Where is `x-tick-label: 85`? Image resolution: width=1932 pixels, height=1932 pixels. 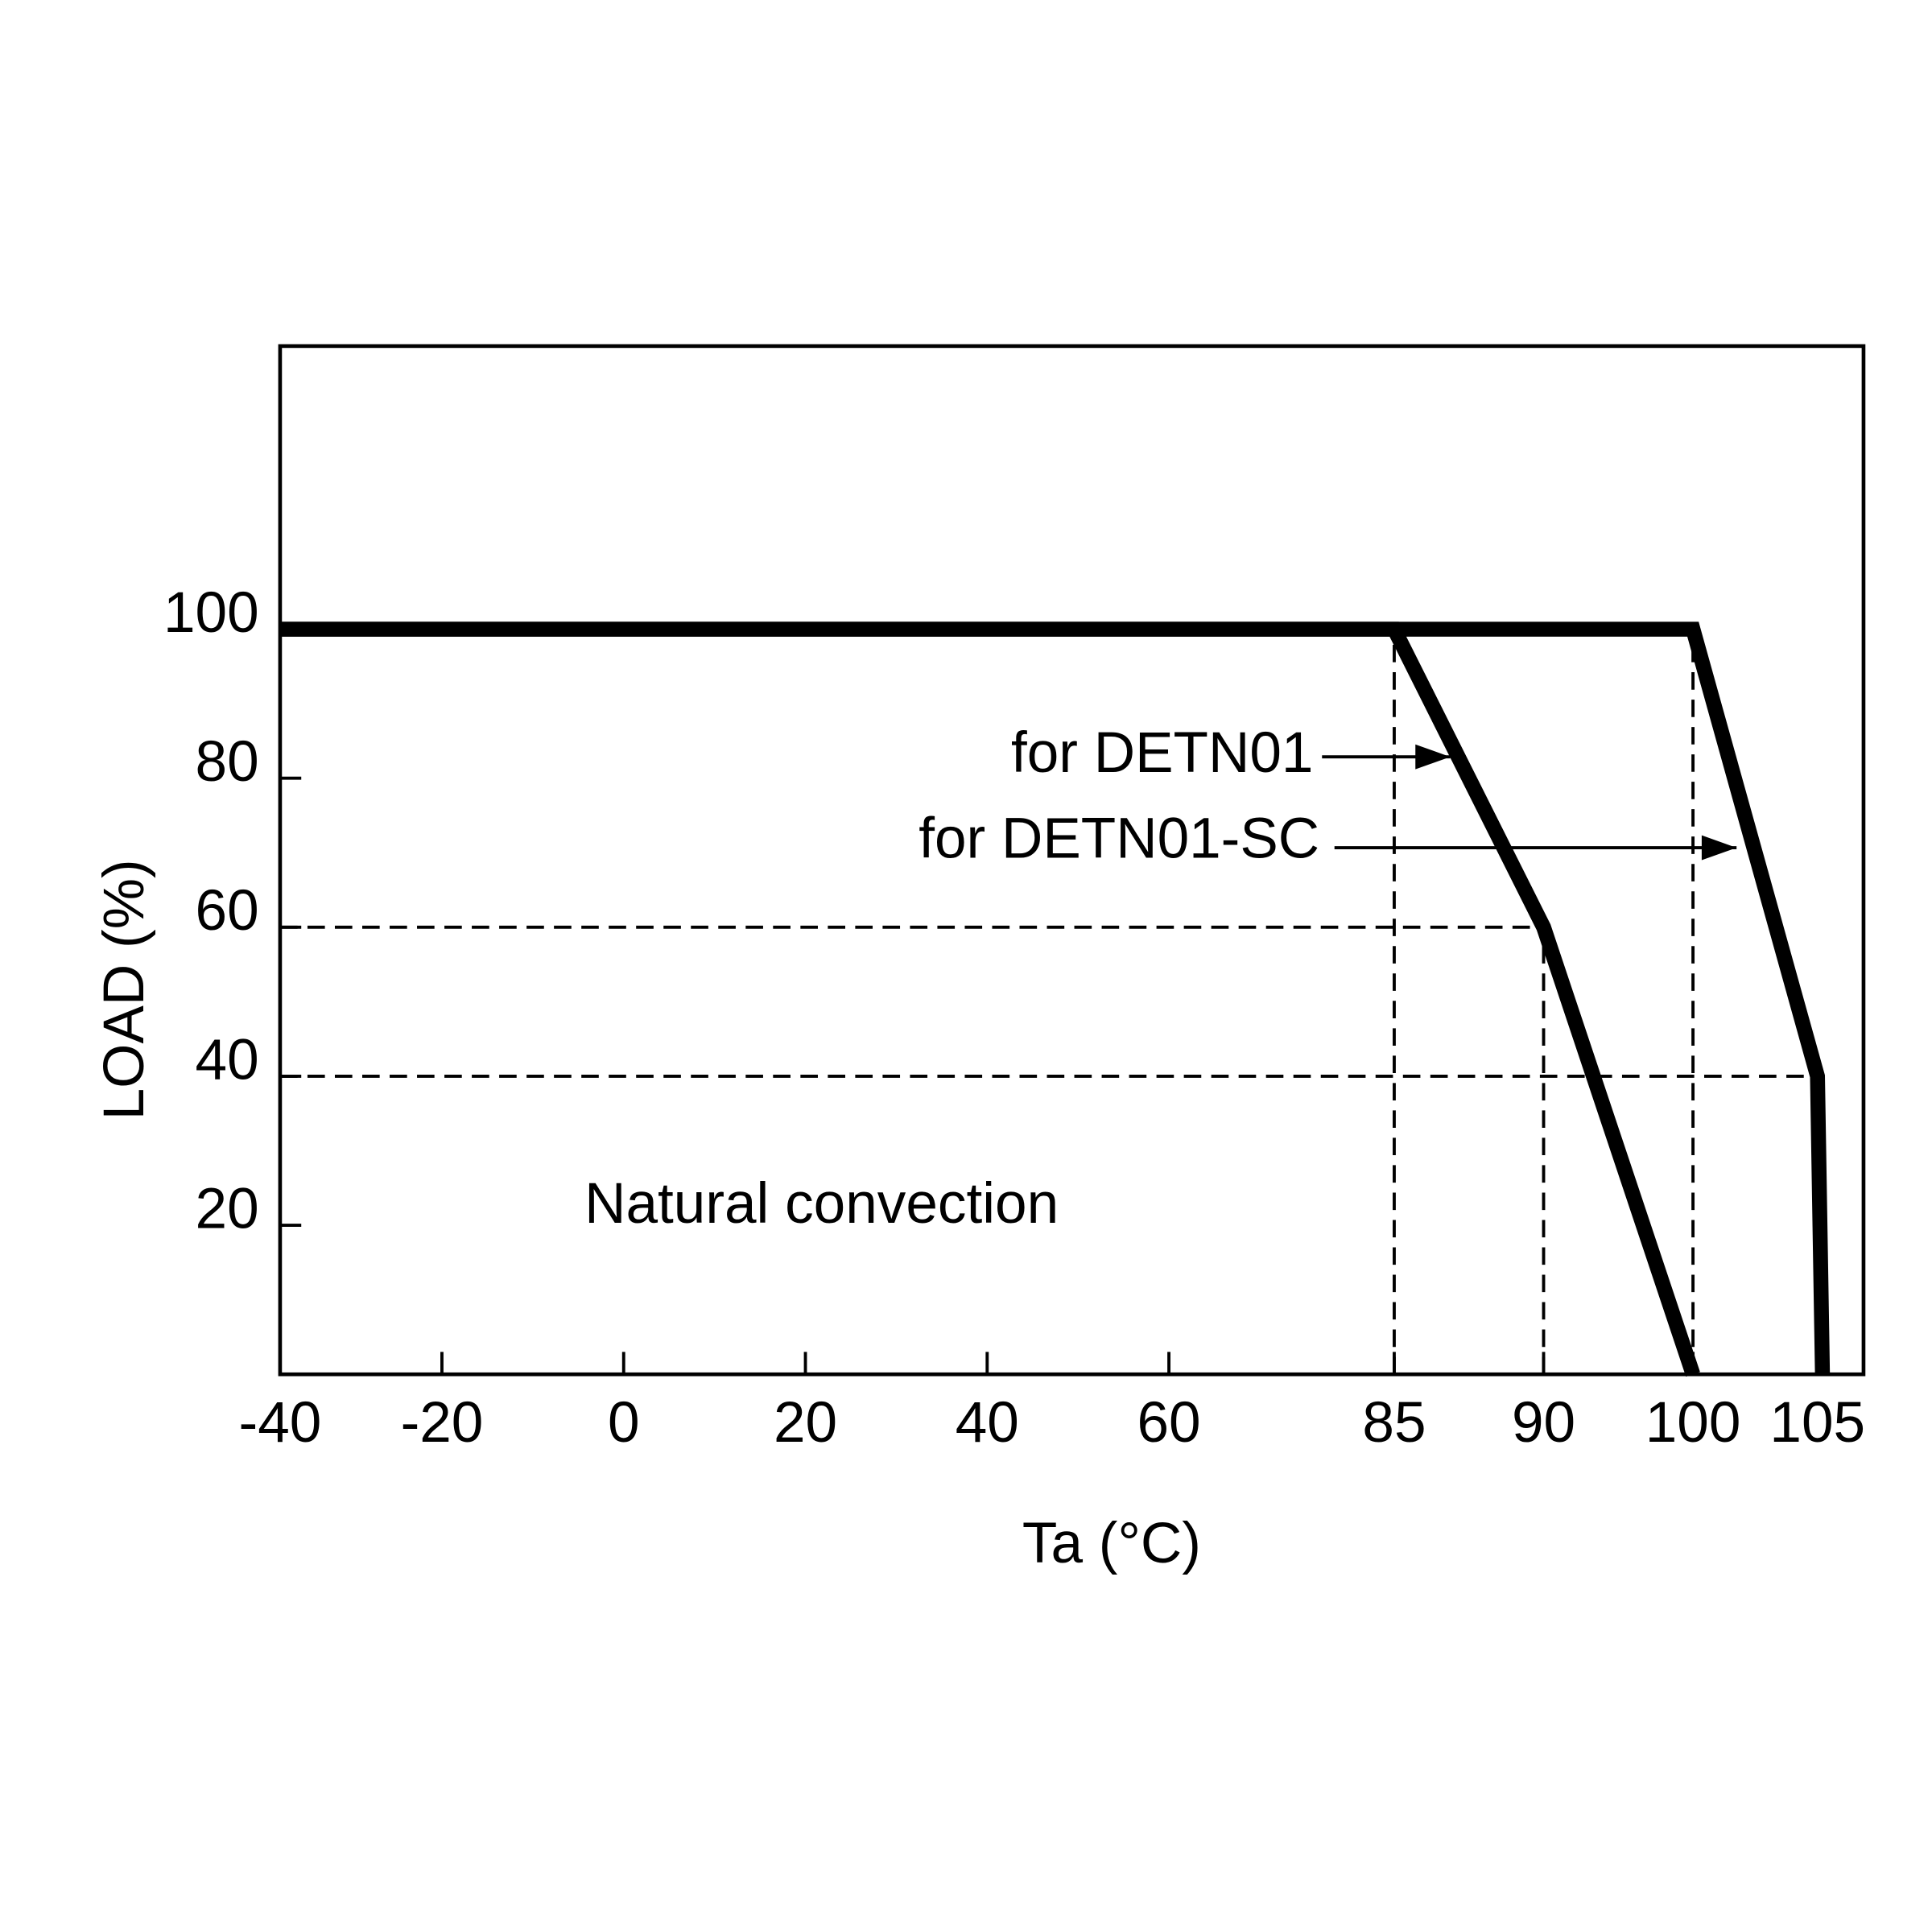 x-tick-label: 85 is located at coordinates (1394, 1423).